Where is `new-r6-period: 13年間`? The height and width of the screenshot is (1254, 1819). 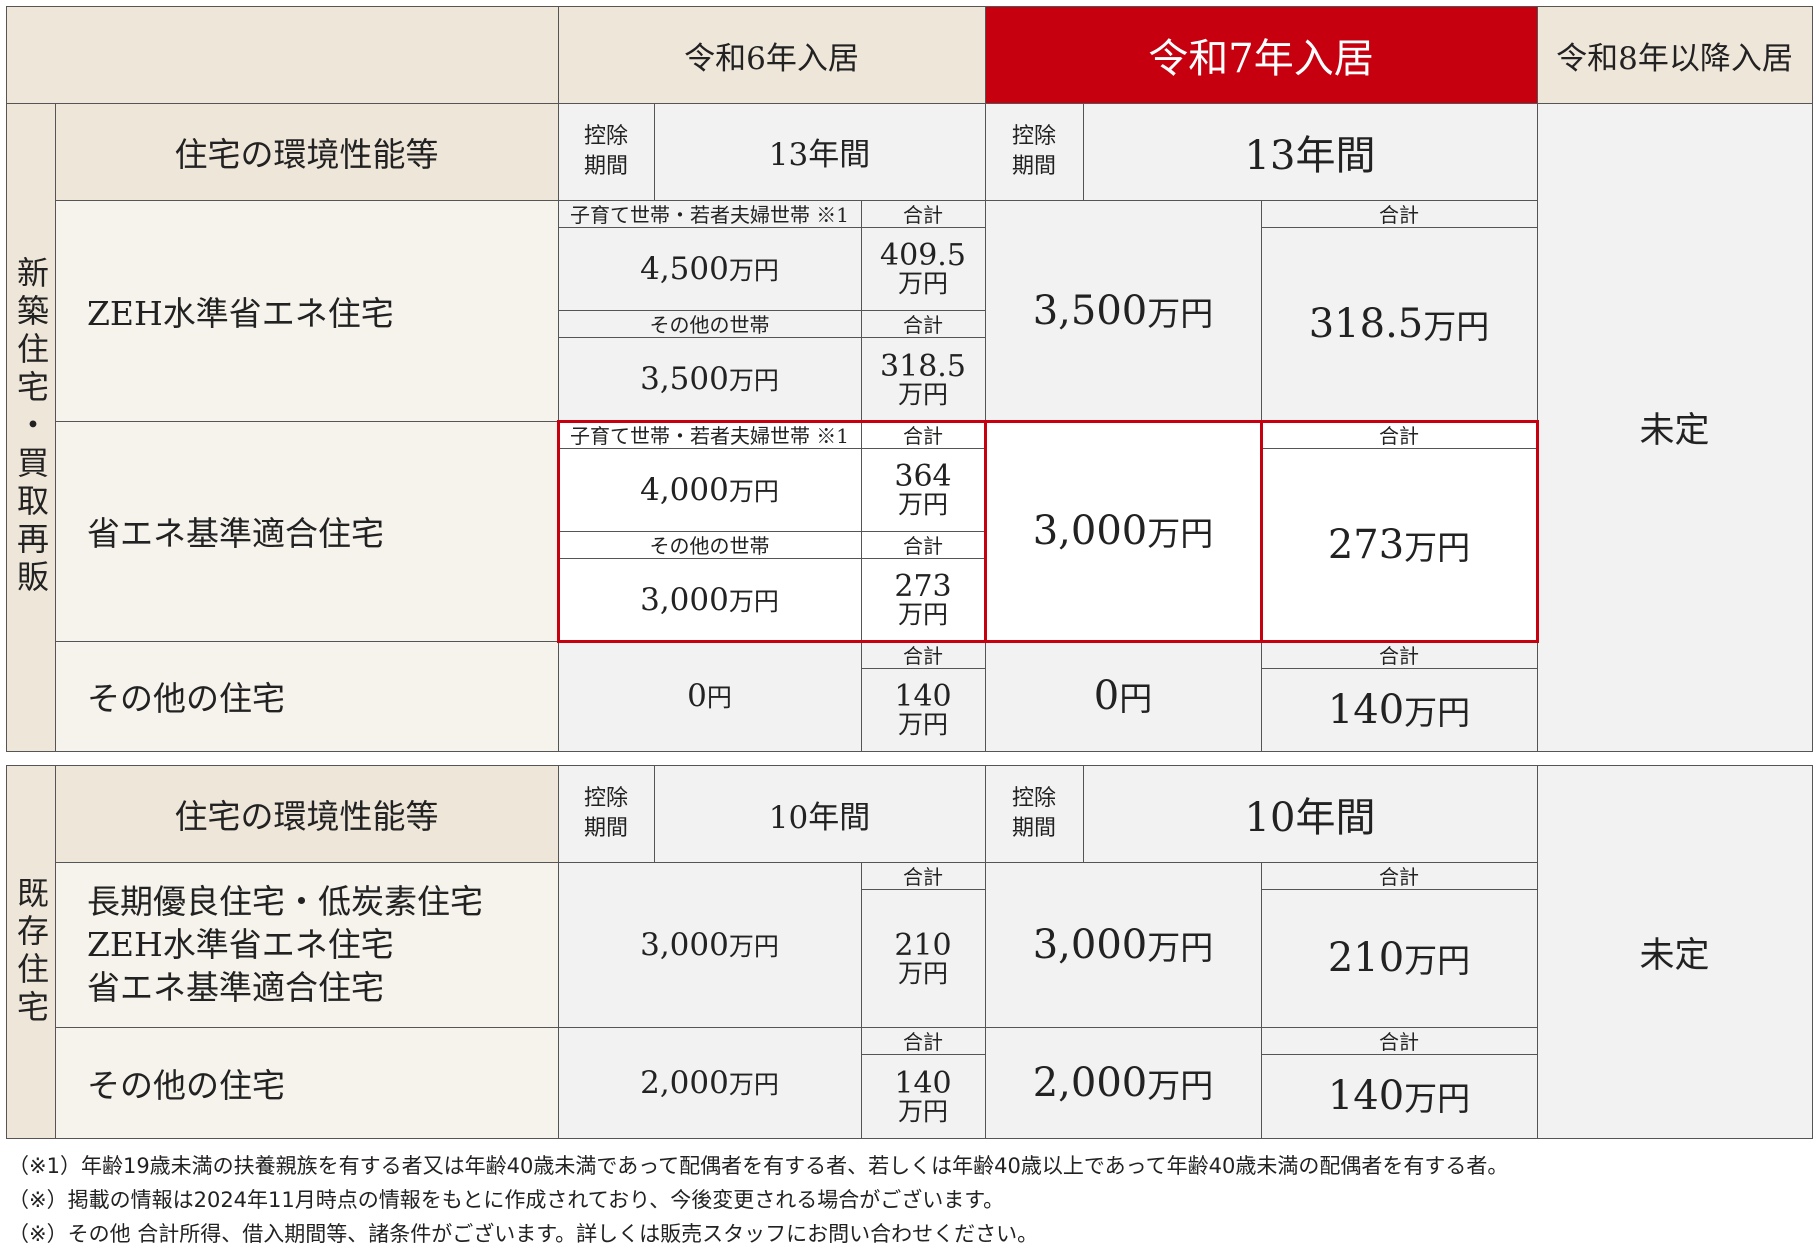 new-r6-period: 13年間 is located at coordinates (819, 151).